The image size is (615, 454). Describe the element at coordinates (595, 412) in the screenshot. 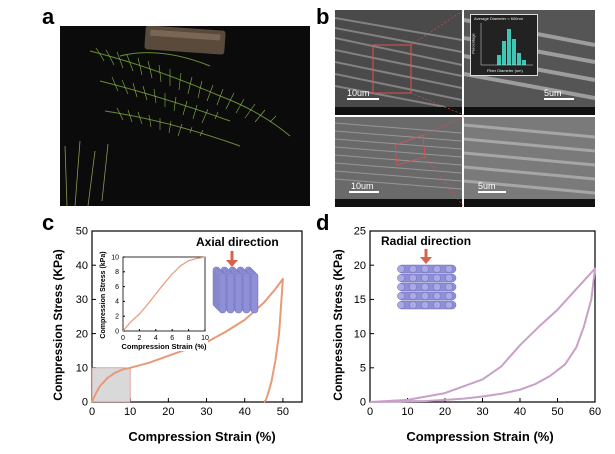

I see `chart-d-xtick-label: 60` at that location.